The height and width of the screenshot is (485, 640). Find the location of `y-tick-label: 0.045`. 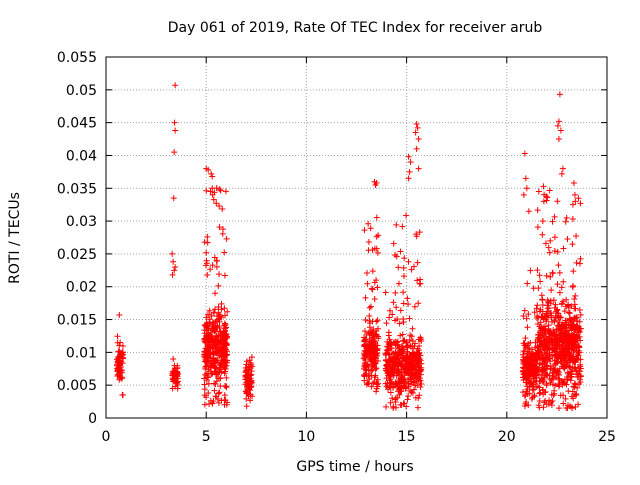

y-tick-label: 0.045 is located at coordinates (77, 124).